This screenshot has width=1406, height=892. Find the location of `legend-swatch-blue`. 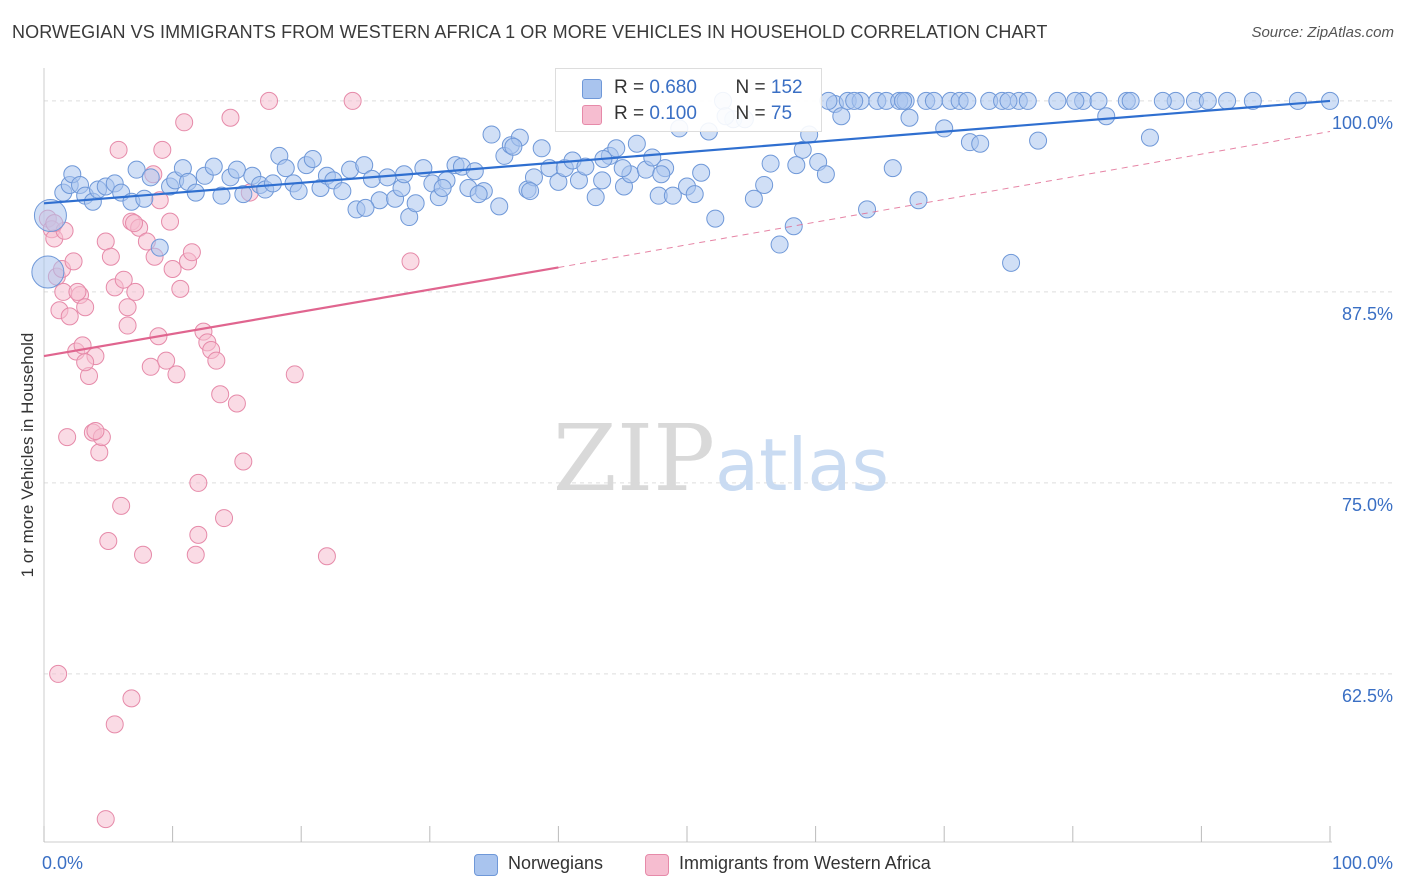

legend-swatch-blue is located at coordinates (592, 89).